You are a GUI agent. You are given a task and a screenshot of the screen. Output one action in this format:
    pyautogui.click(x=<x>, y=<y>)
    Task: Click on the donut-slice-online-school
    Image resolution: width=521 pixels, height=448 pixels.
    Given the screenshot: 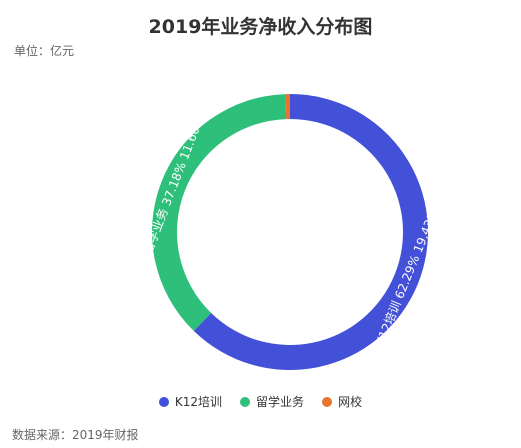 What is the action you would take?
    pyautogui.click(x=287, y=107)
    